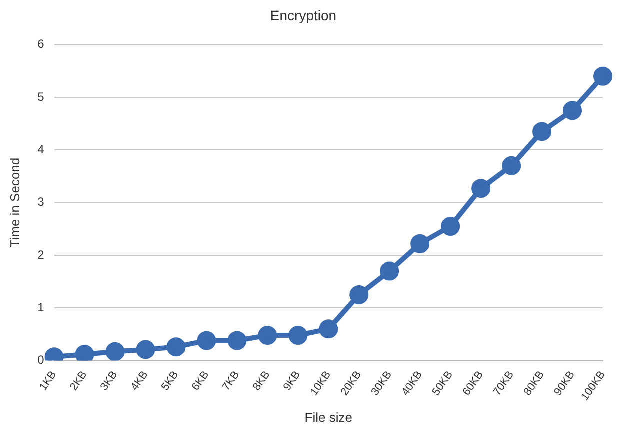 This screenshot has height=438, width=619. Describe the element at coordinates (41, 44) in the screenshot. I see `y-tick-label: 6` at that location.